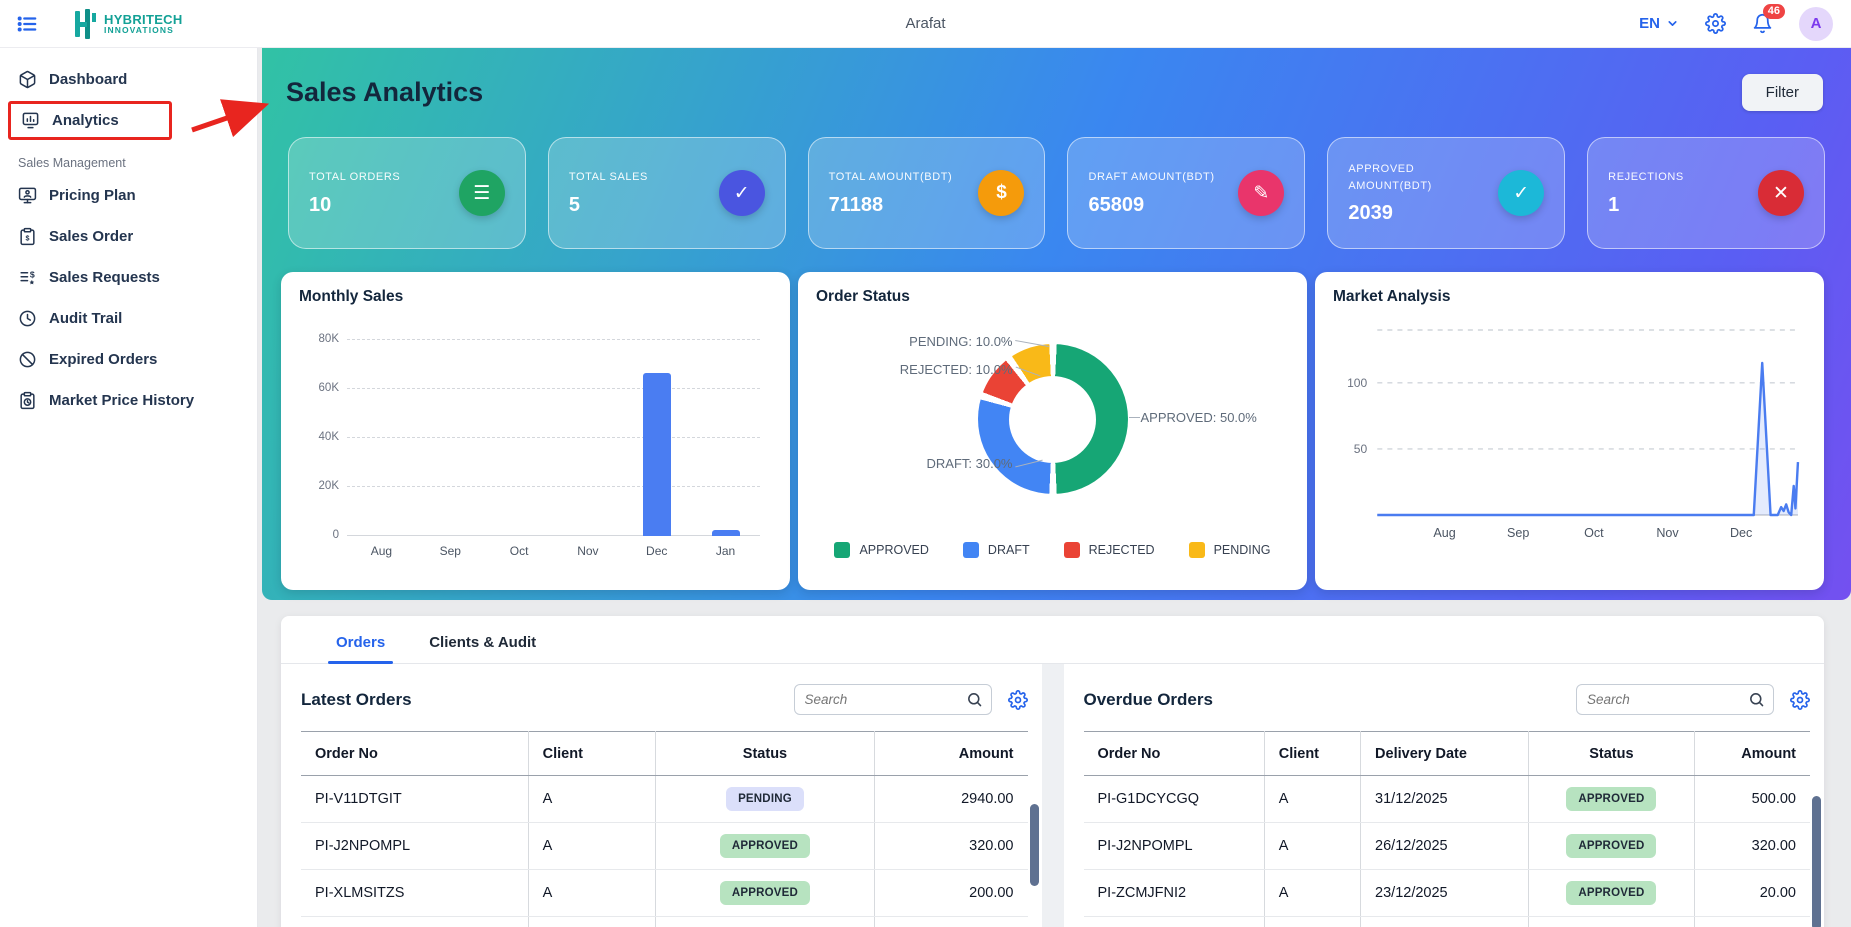  I want to click on stat-card-value: 5, so click(574, 204).